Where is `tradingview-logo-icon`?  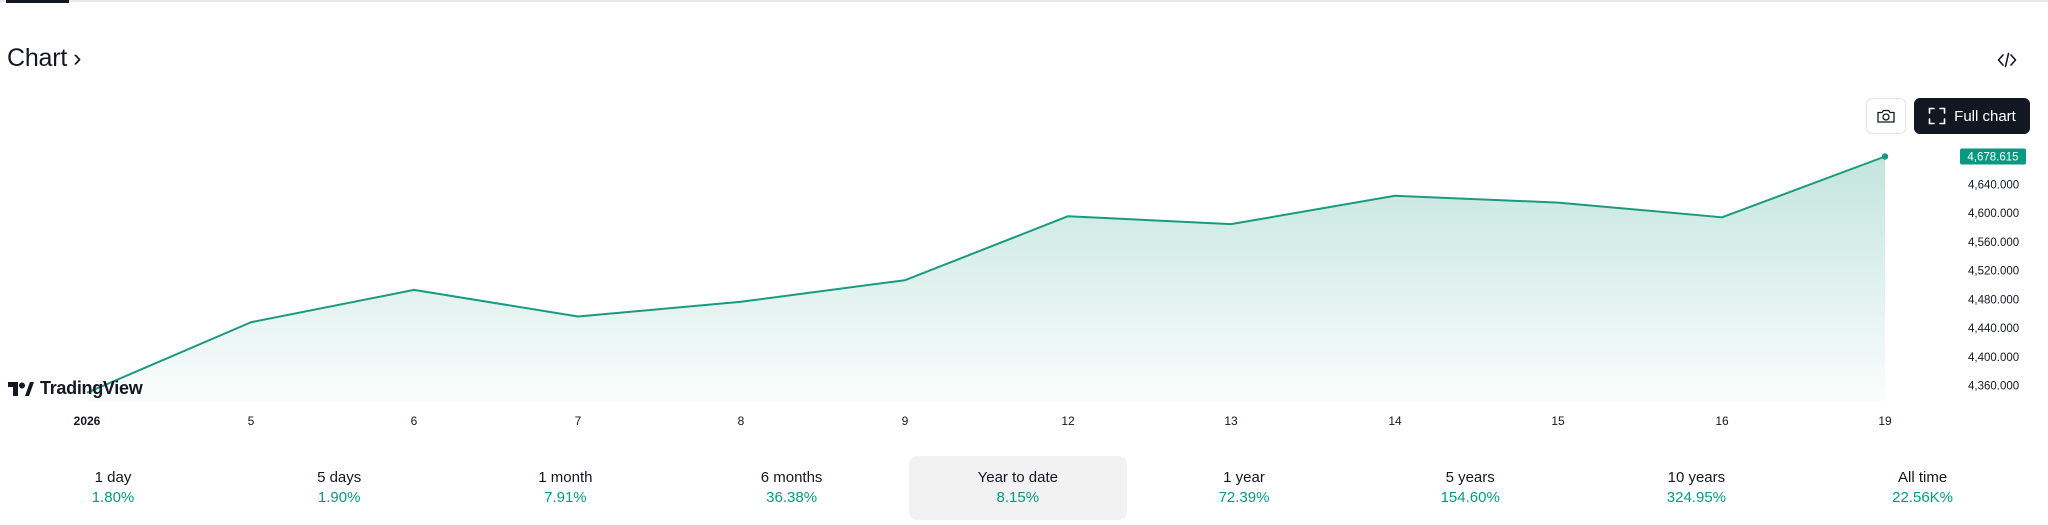 tradingview-logo-icon is located at coordinates (21, 388).